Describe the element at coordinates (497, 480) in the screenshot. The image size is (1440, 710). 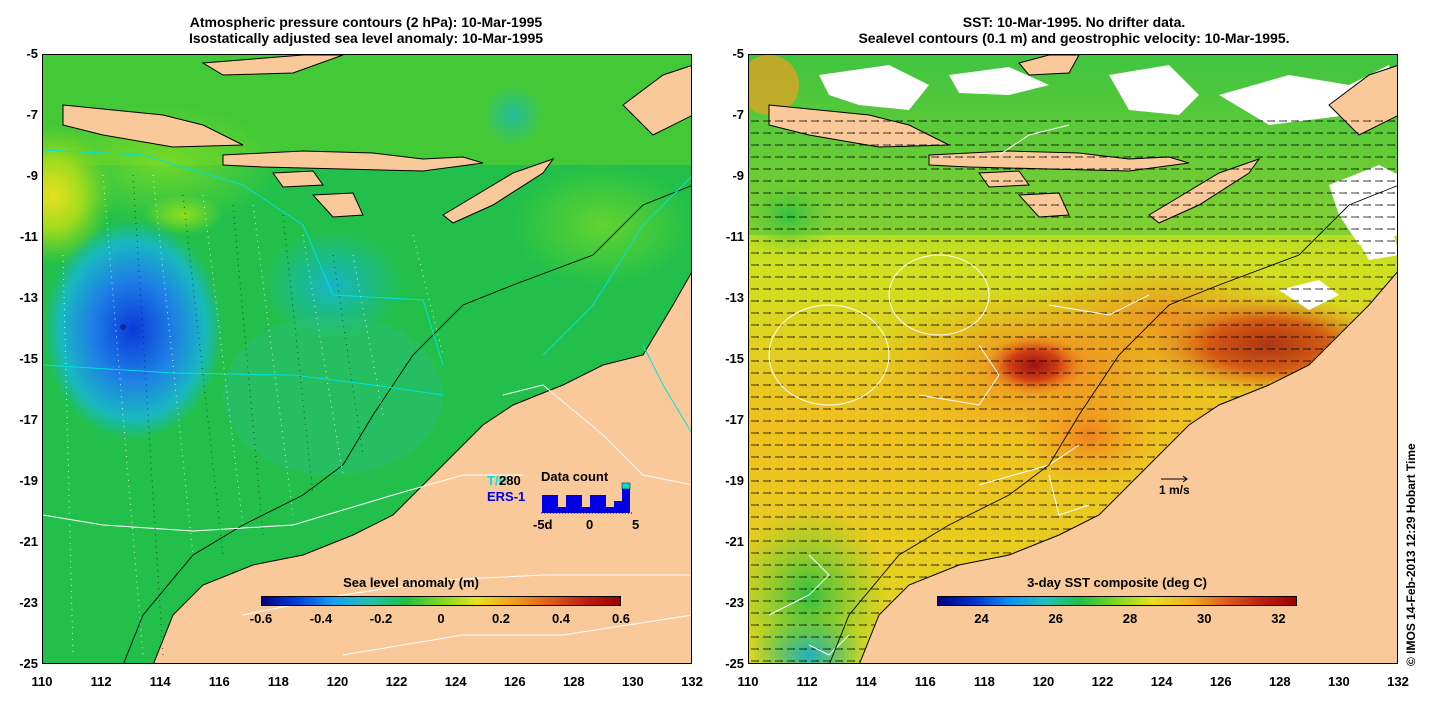
I see `tp-label: T/P` at that location.